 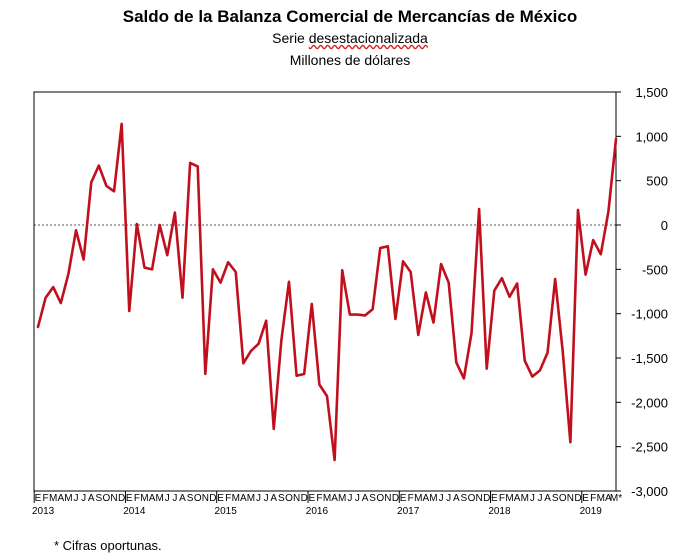 What do you see at coordinates (350, 60) in the screenshot?
I see `unit-label: Millones de dólares` at bounding box center [350, 60].